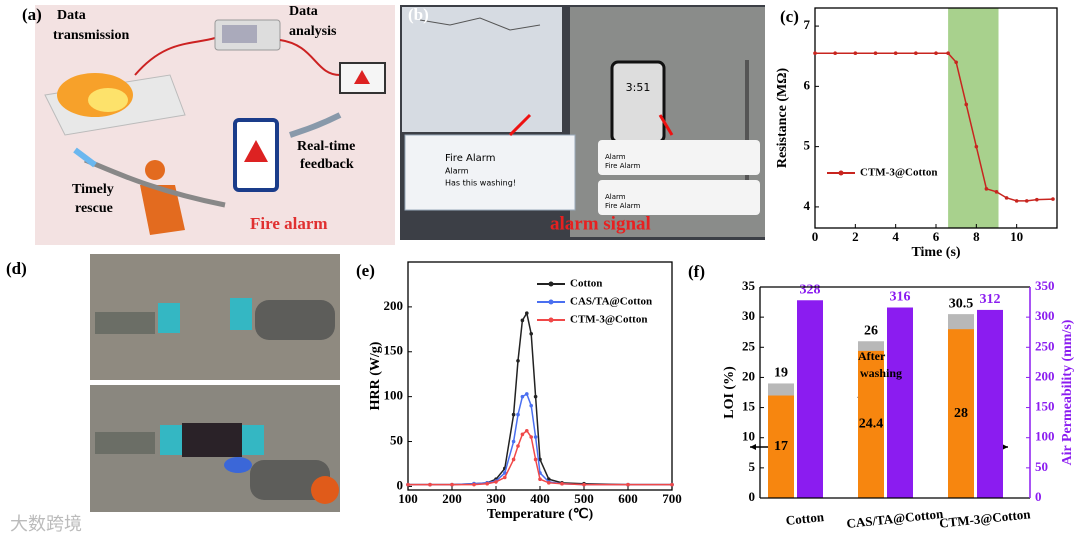 This screenshot has height=544, width=1080. What do you see at coordinates (1045, 406) in the screenshot?
I see `y2-tick-label: 150` at bounding box center [1045, 406].